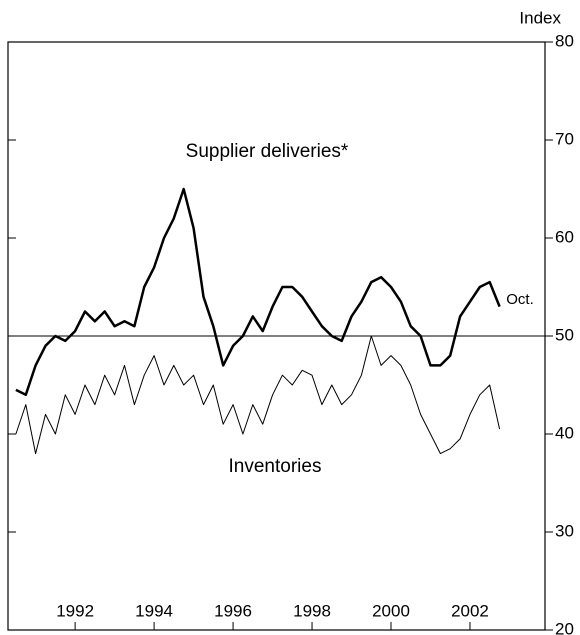  What do you see at coordinates (75, 610) in the screenshot?
I see `x-tick-label: 1992` at bounding box center [75, 610].